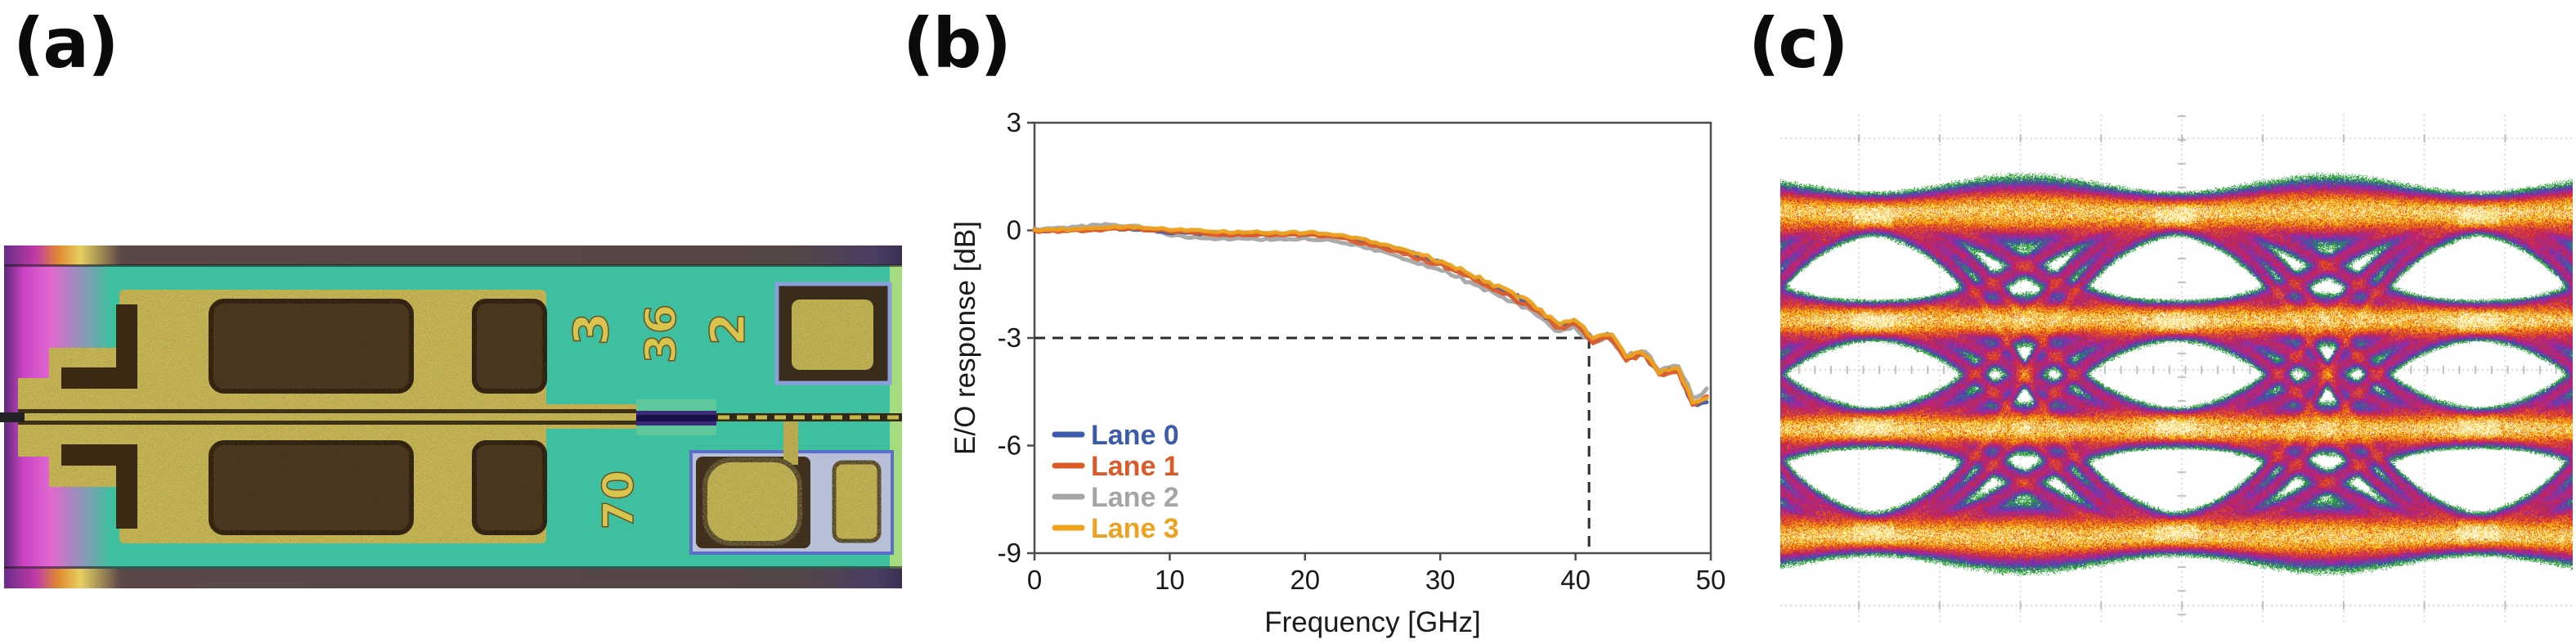 The image size is (2576, 644). Describe the element at coordinates (453, 255) in the screenshot. I see `chip-street-top` at that location.